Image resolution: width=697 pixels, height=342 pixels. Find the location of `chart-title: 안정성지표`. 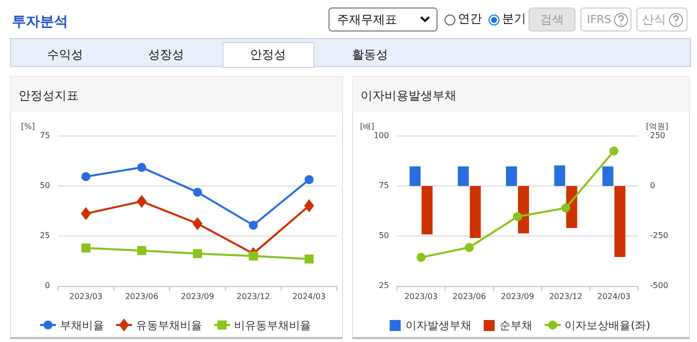

chart-title: 안정성지표 is located at coordinates (48, 95).